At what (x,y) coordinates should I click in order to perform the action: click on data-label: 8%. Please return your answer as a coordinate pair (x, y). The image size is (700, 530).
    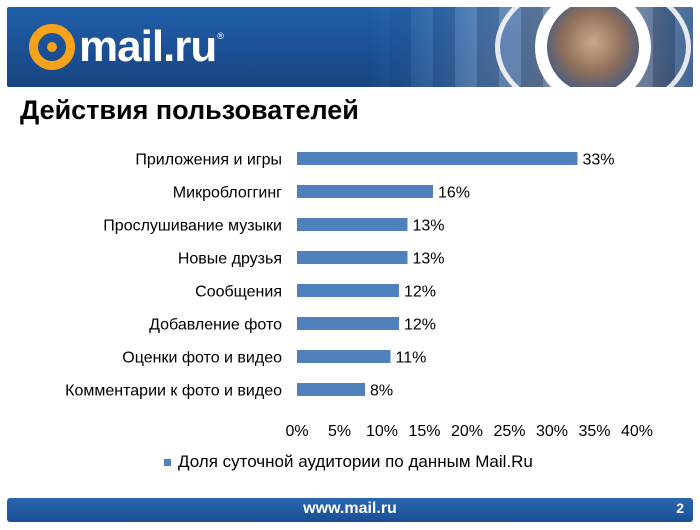
    Looking at the image, I should click on (381, 391).